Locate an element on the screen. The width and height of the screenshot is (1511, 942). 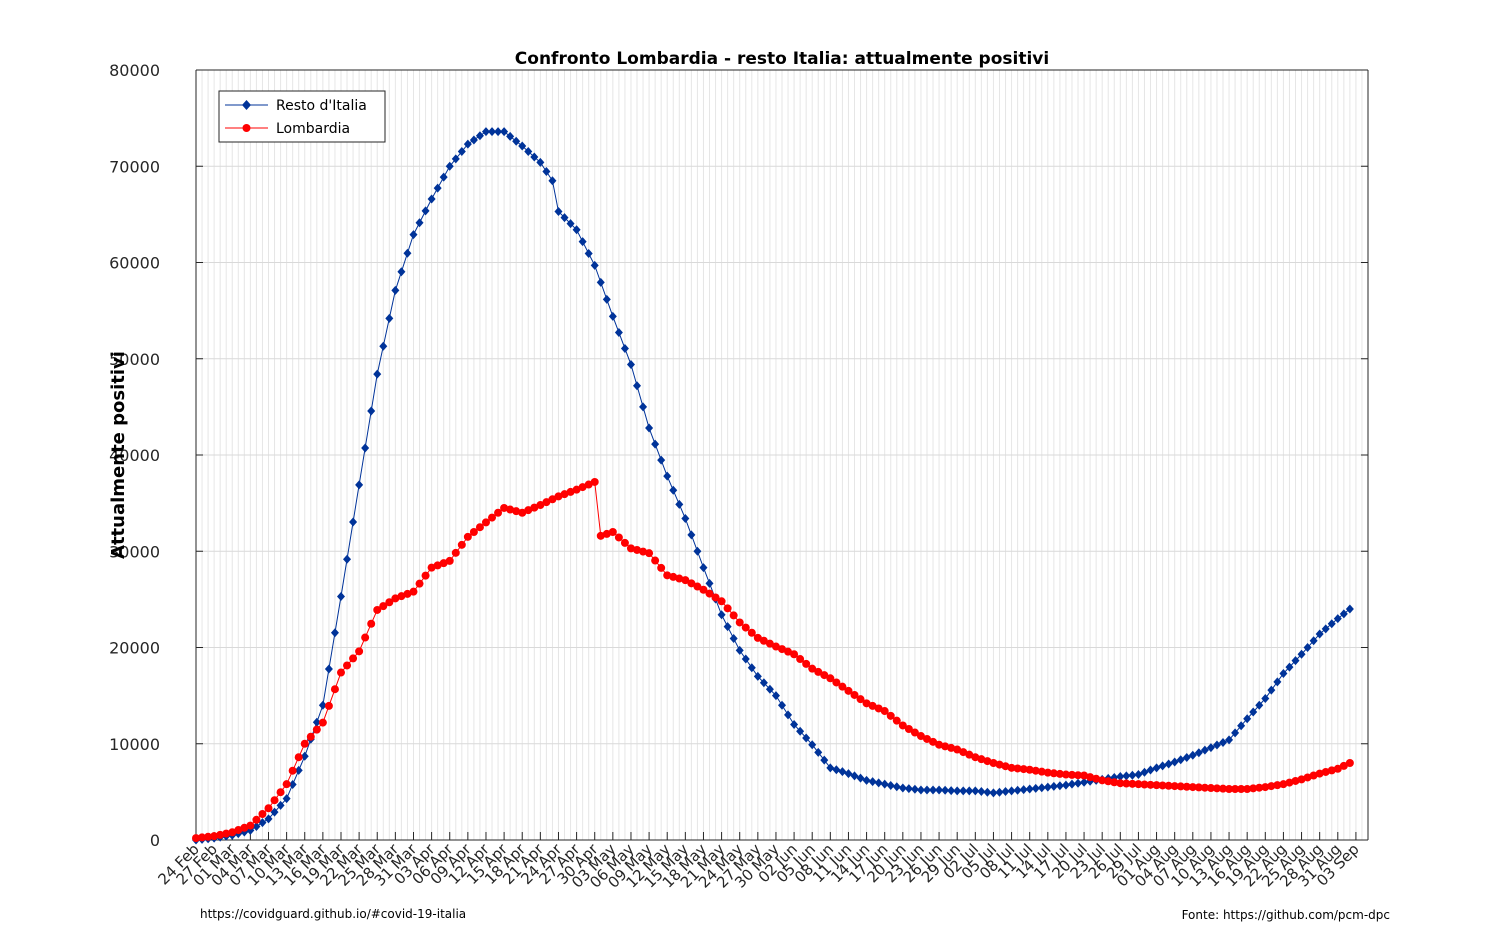
y-tick-label: 30000 is located at coordinates (134, 551).